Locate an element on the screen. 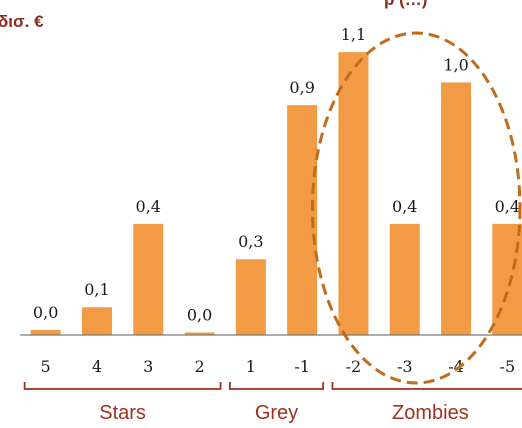 This screenshot has height=428, width=522. bar--2 is located at coordinates (353, 194).